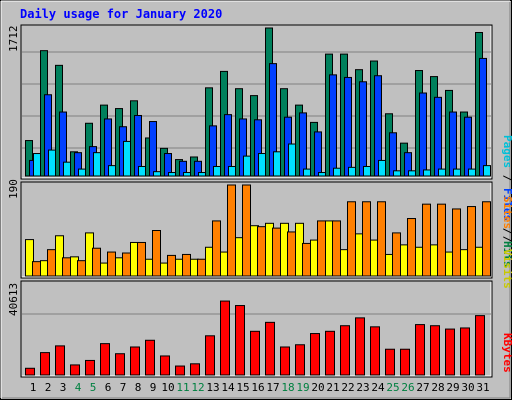 Image resolution: width=512 pixels, height=405 pixels. What do you see at coordinates (452, 387) in the screenshot?
I see `x-tick-label: 29` at bounding box center [452, 387].